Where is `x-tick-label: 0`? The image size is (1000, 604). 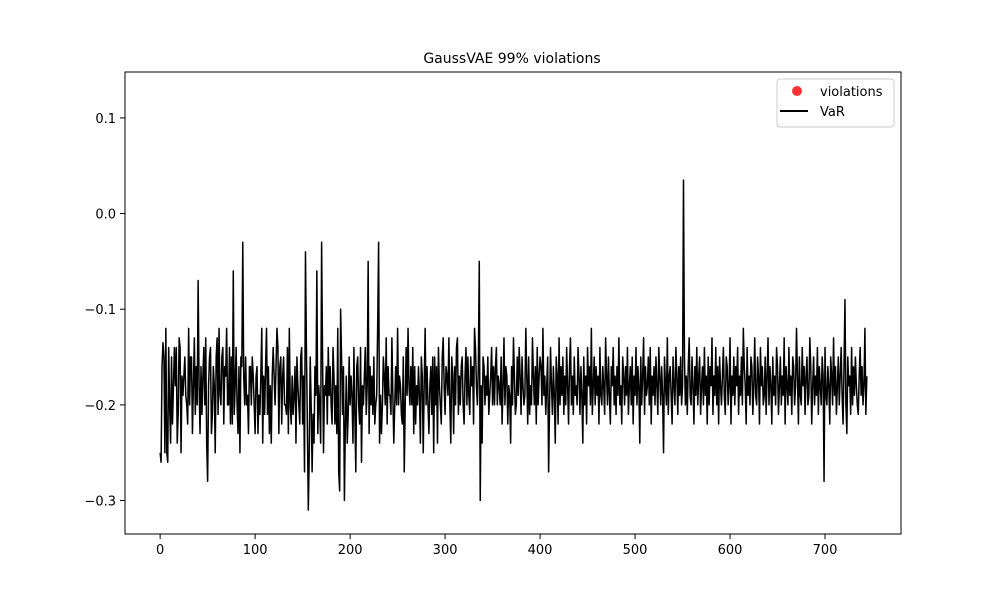 x-tick-label: 0 is located at coordinates (160, 550).